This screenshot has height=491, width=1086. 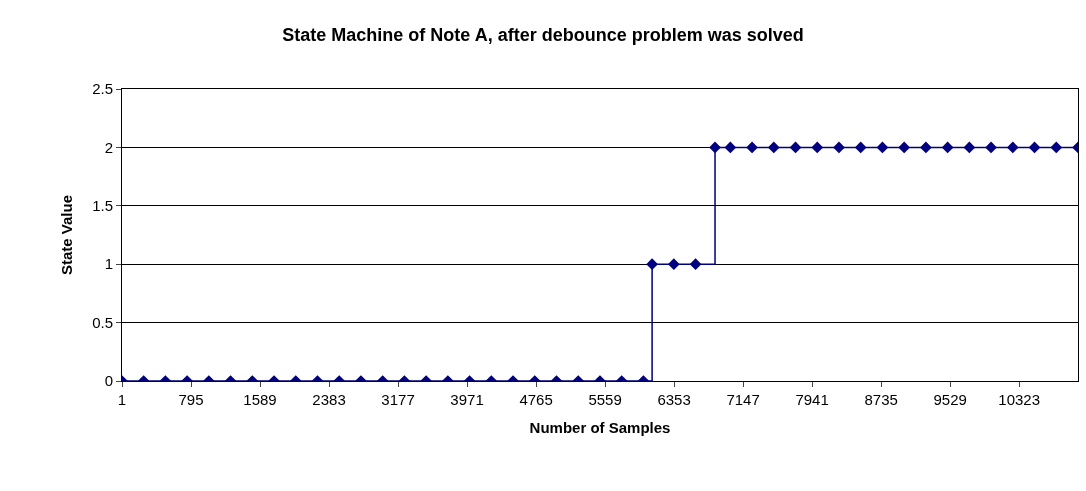 What do you see at coordinates (329, 399) in the screenshot?
I see `x-tick-label: 2383` at bounding box center [329, 399].